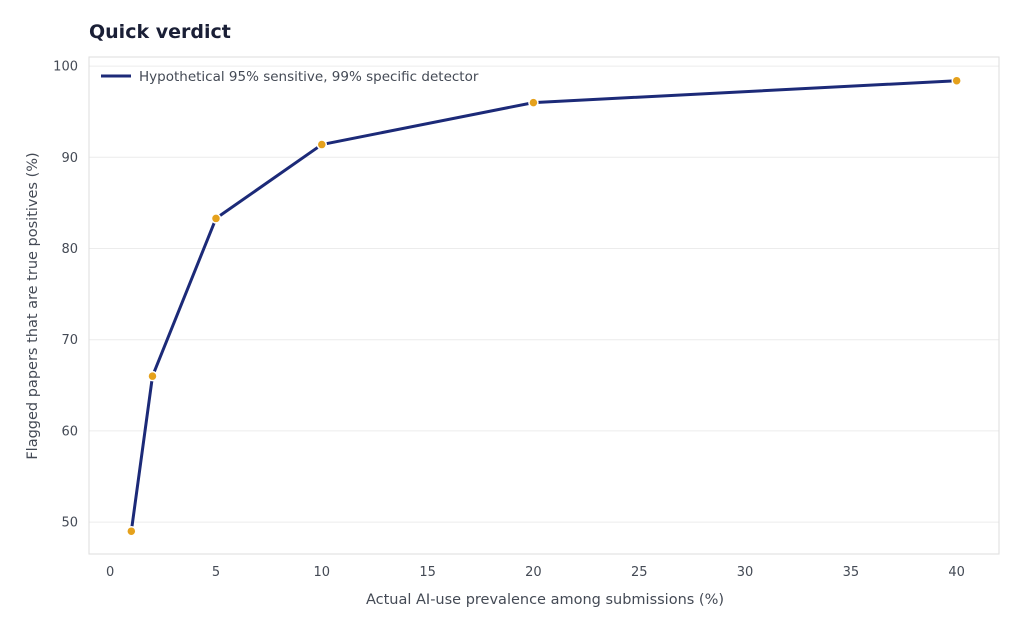  I want to click on x-tick-label-10: 10, so click(322, 572).